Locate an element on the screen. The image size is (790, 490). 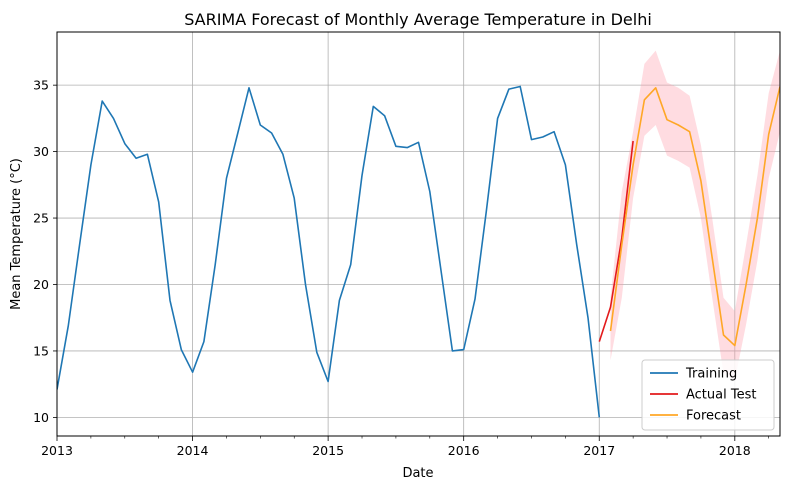
y-tick-label: 30 is located at coordinates (41, 151).